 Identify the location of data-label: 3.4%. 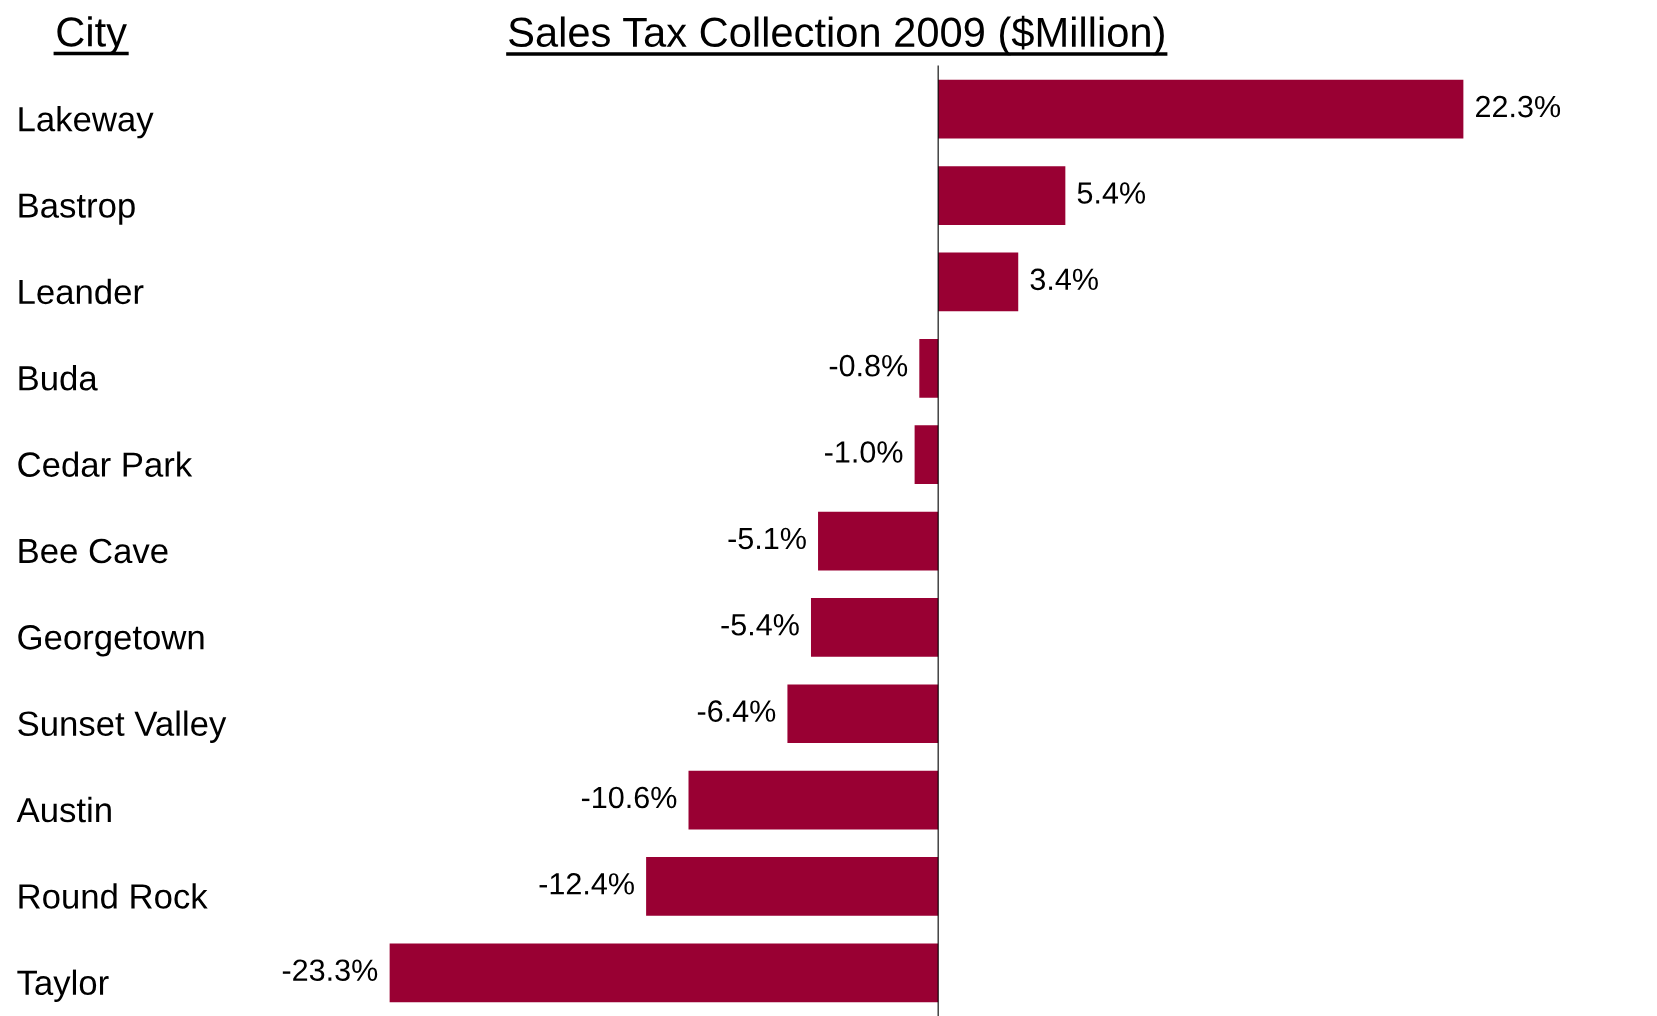
(1064, 279).